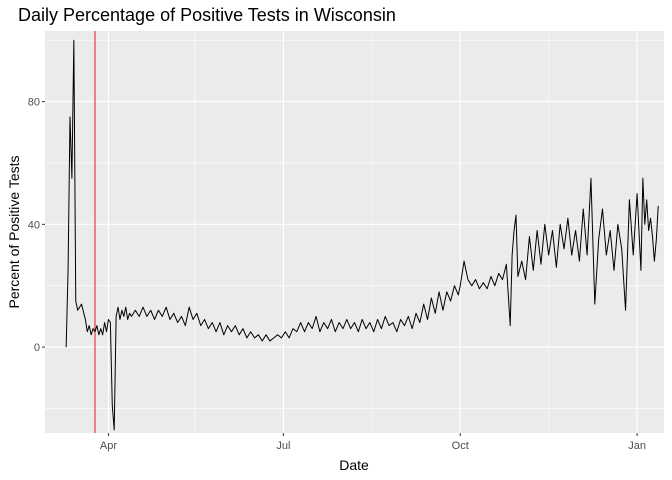 Image resolution: width=672 pixels, height=480 pixels. What do you see at coordinates (354, 465) in the screenshot?
I see `x-axis-title: Date` at bounding box center [354, 465].